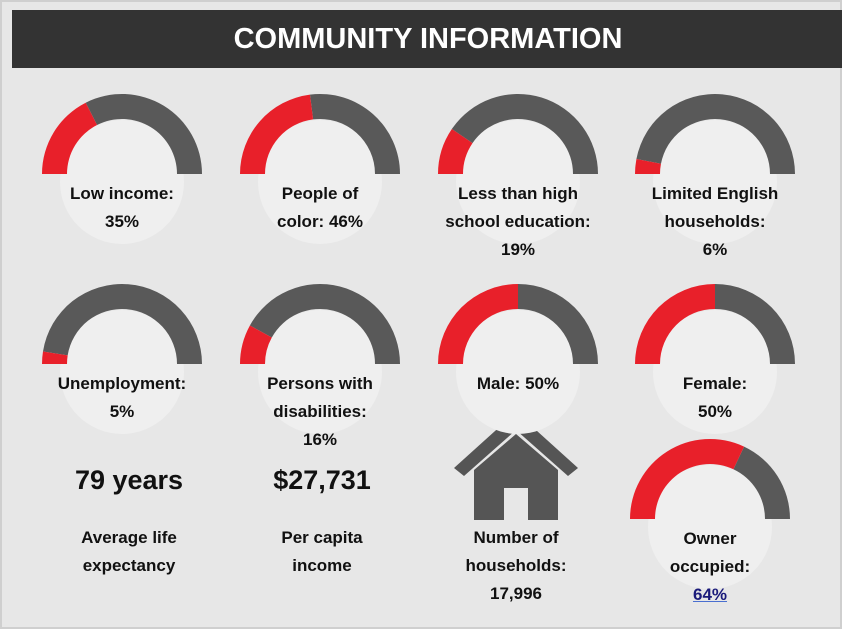  I want to click on gauge-label: People of color: 46%, so click(320, 208).